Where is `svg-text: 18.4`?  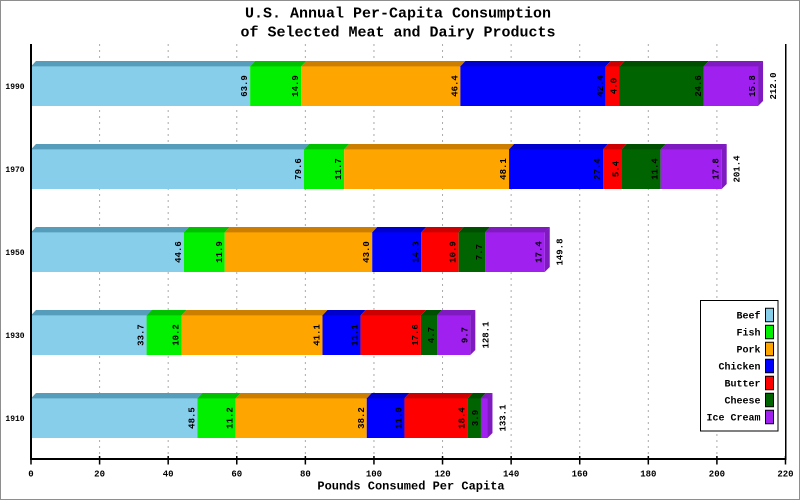 svg-text: 18.4 is located at coordinates (463, 418).